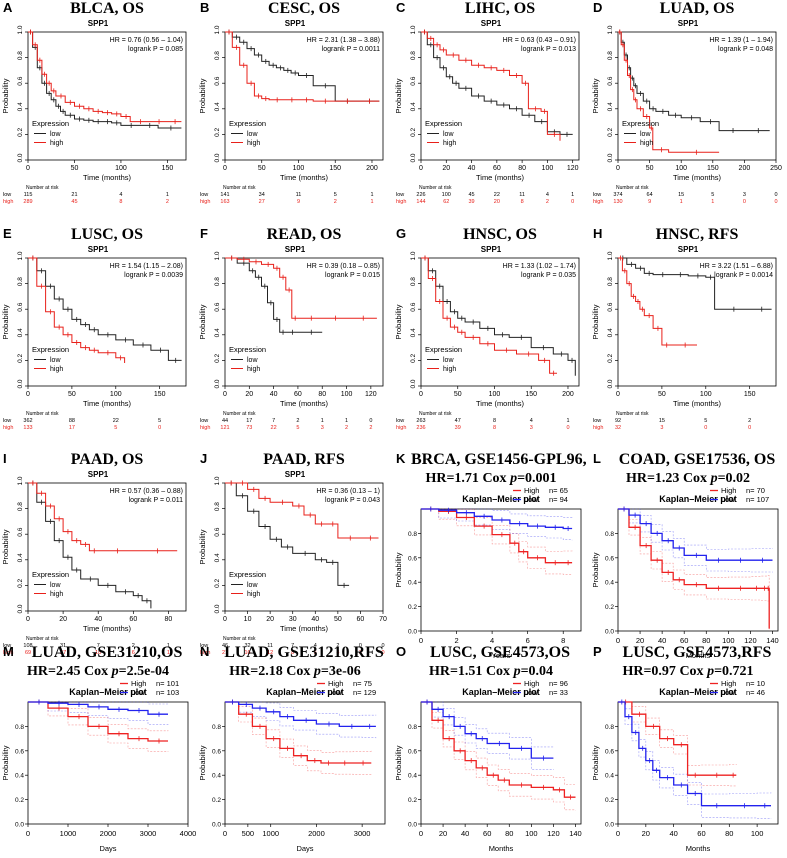 This screenshot has width=787, height=858. Describe the element at coordinates (74, 202) in the screenshot. I see `risk-count: 45` at that location.